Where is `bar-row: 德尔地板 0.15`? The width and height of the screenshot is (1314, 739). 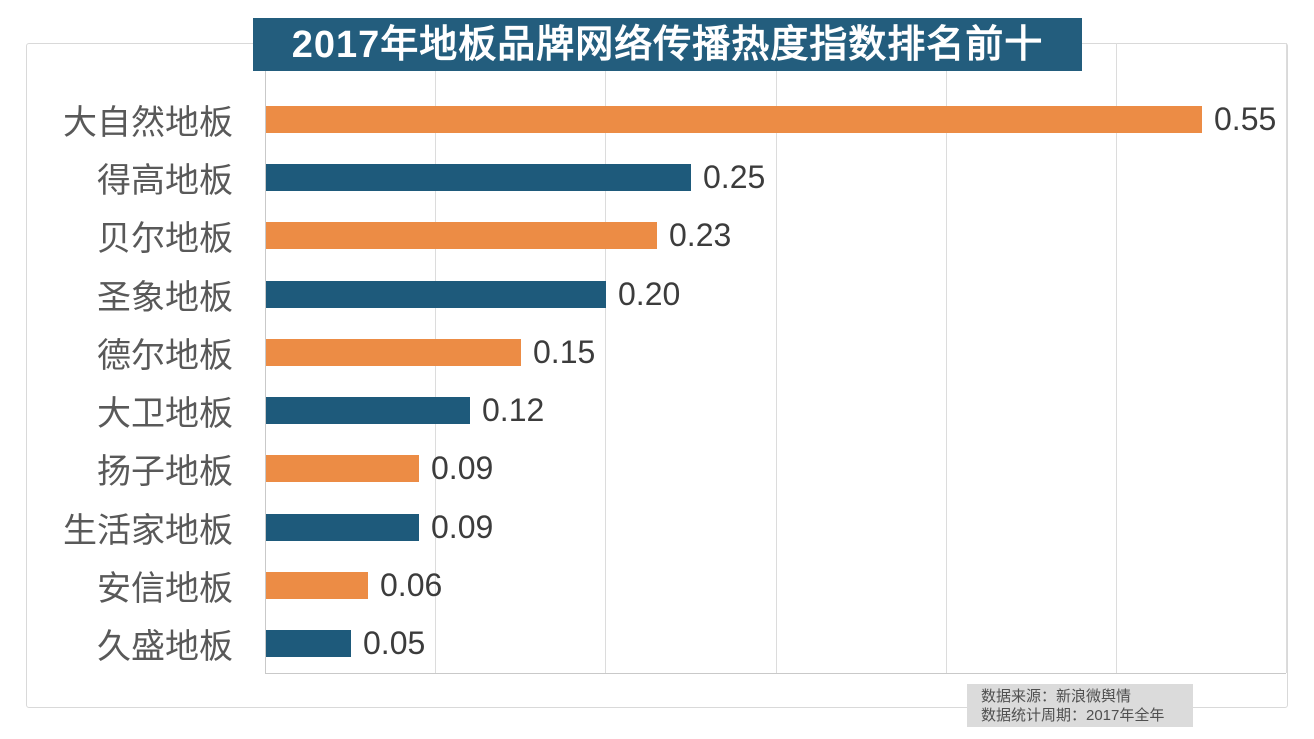
bar-row: 德尔地板 0.15 is located at coordinates (657, 352).